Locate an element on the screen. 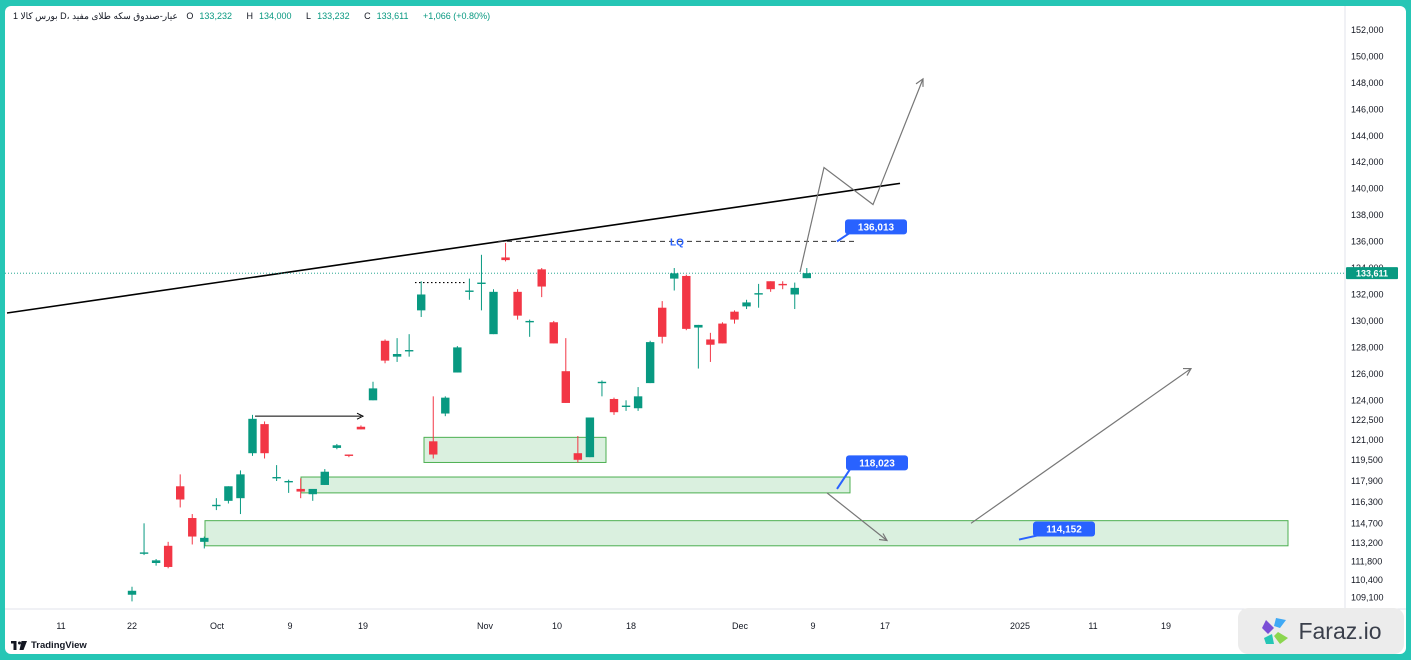  projection-up-path is located at coordinates (861, 175).